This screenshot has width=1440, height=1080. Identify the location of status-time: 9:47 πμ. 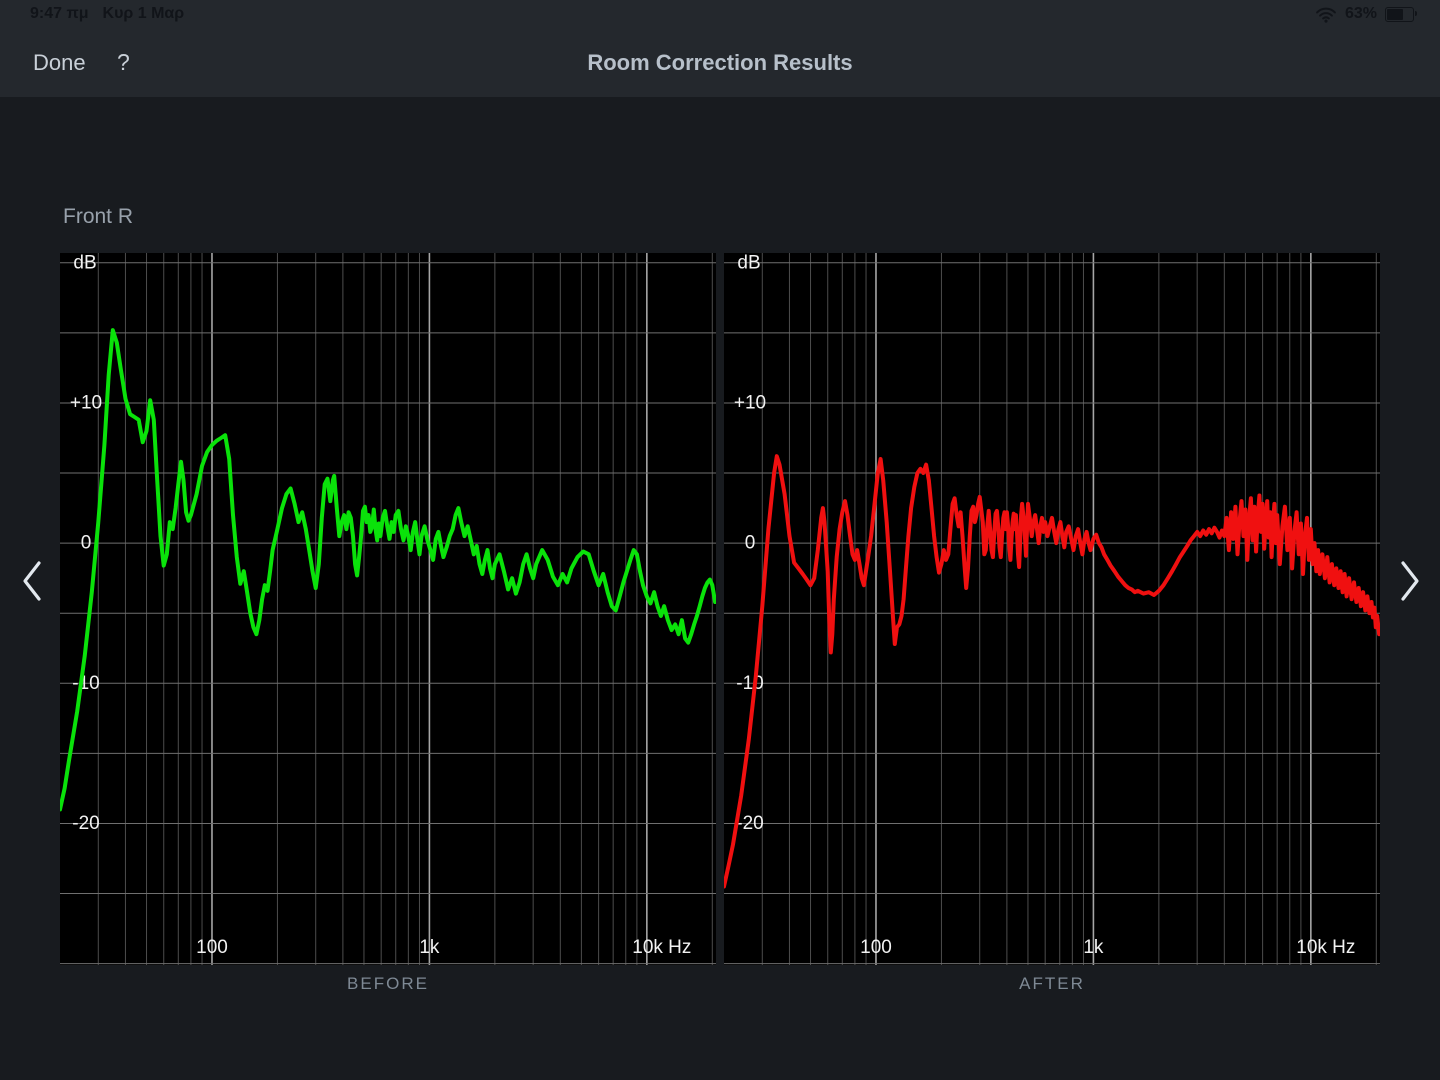
(59, 13).